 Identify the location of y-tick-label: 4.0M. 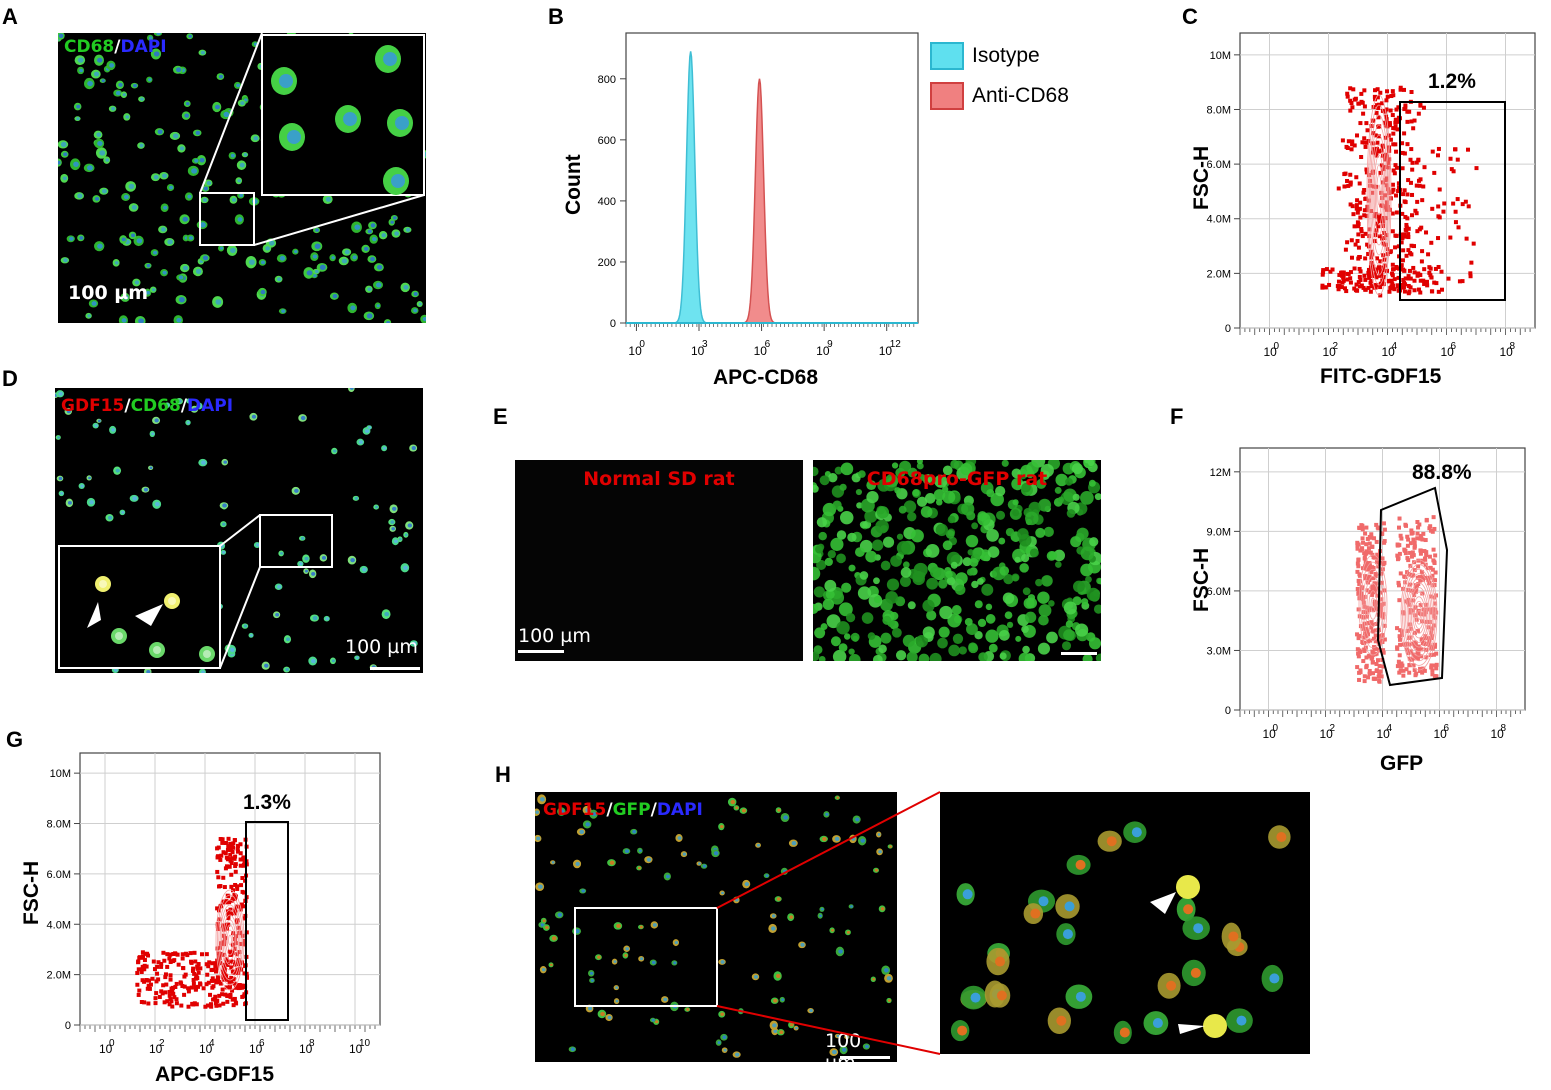
(59, 925).